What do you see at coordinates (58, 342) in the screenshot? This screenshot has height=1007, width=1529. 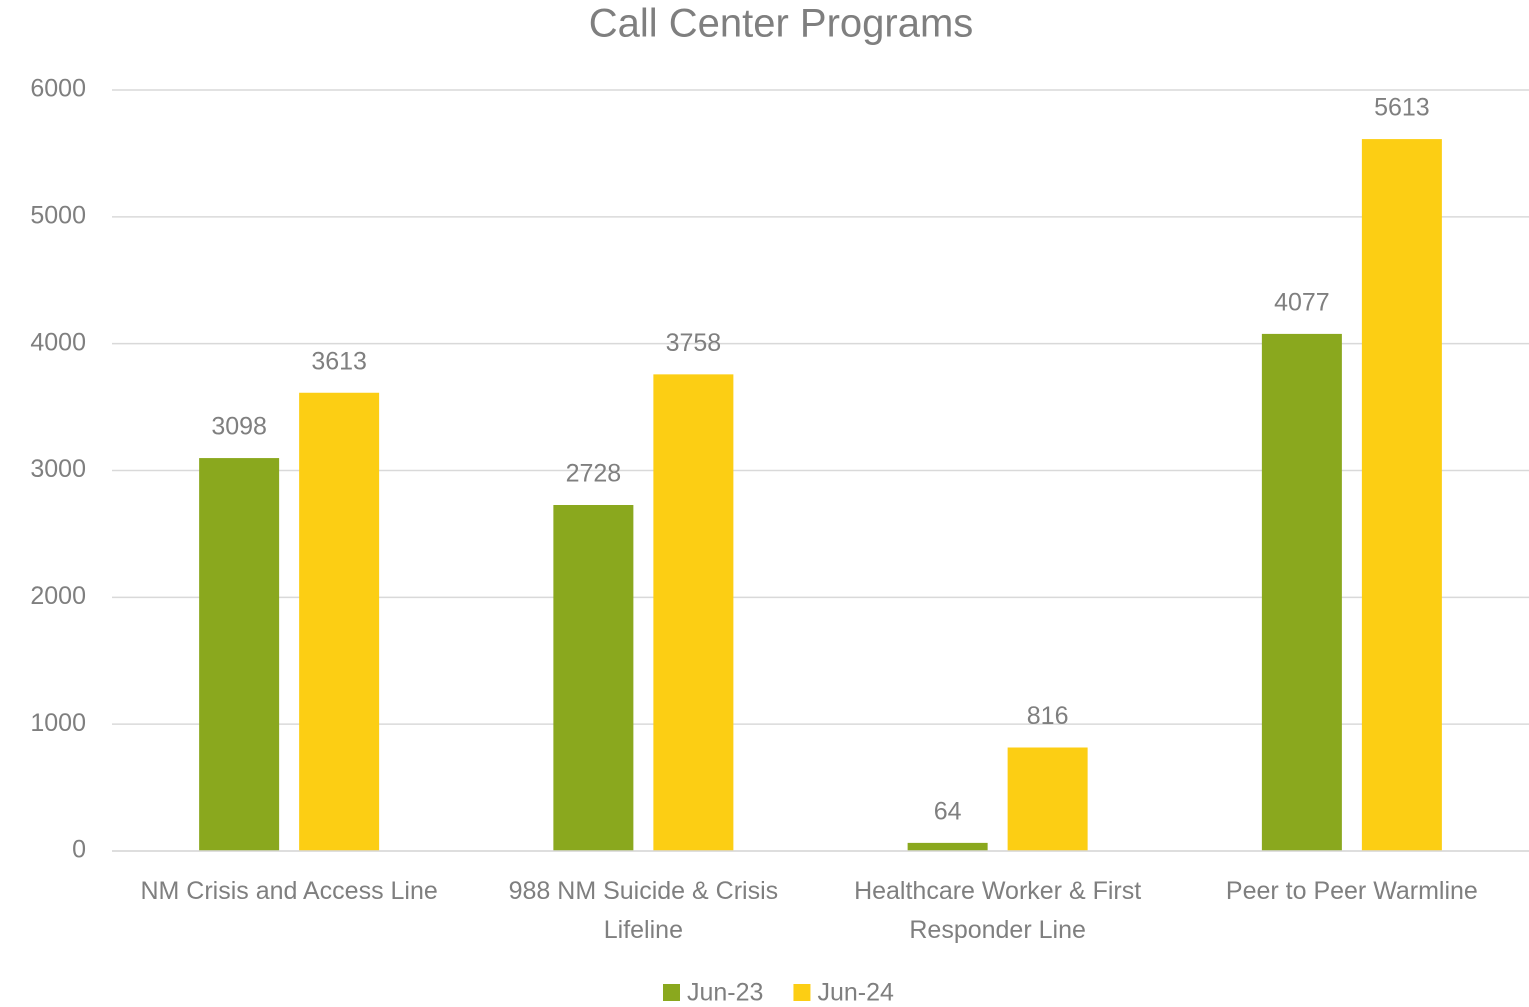 I see `y-tick-label: 4000` at bounding box center [58, 342].